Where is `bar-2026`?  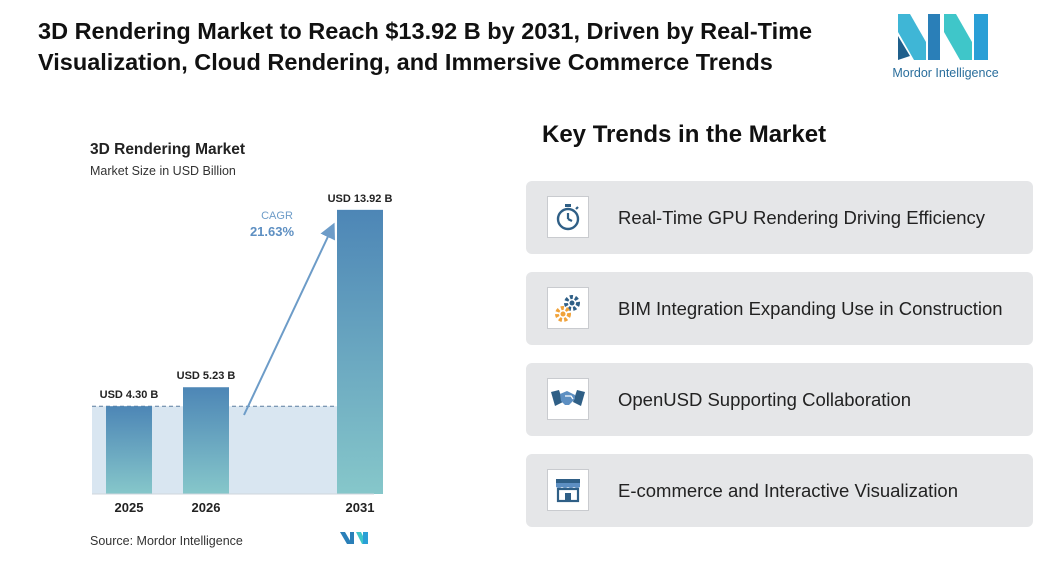 bar-2026 is located at coordinates (206, 440).